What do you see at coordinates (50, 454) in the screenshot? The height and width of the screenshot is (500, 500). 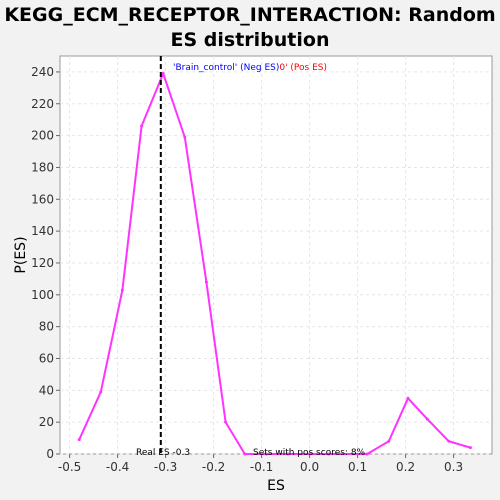 I see `y-tick-label: 0` at bounding box center [50, 454].